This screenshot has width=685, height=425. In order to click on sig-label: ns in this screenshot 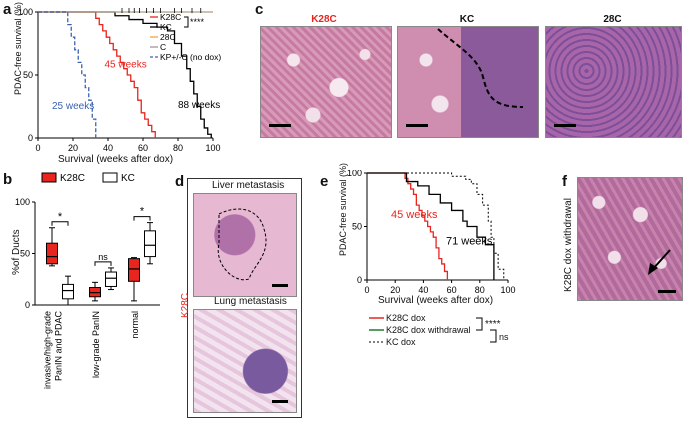, I will do `click(103, 257)`.